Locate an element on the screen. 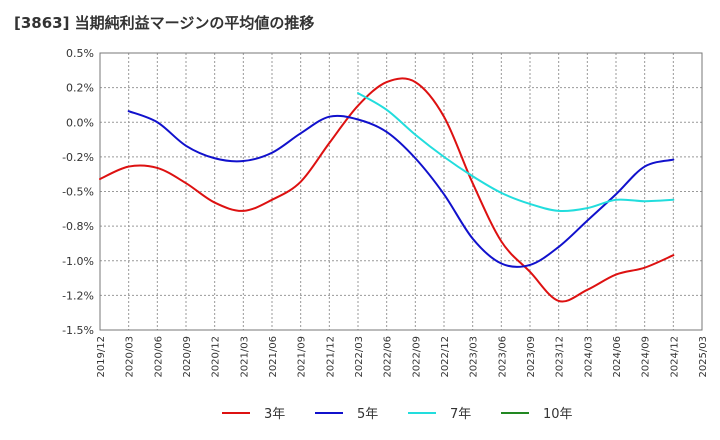 The image size is (720, 440). x-tick-label: 2022/09 is located at coordinates (416, 357).